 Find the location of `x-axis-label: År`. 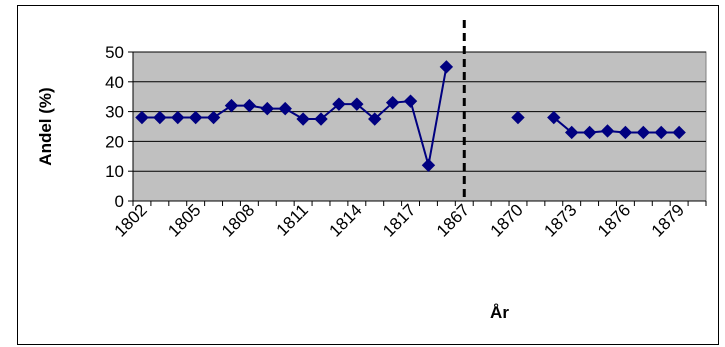

x-axis-label: År is located at coordinates (499, 312).